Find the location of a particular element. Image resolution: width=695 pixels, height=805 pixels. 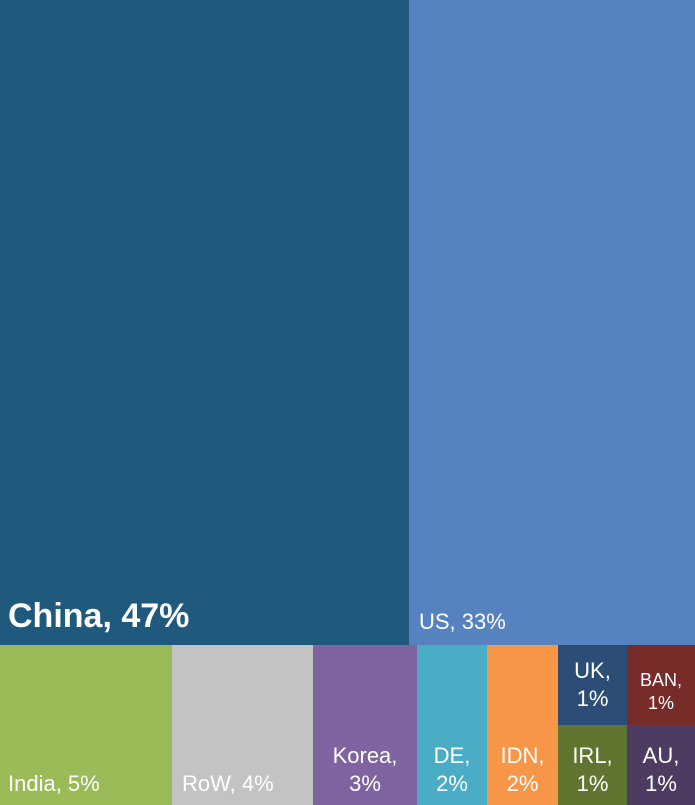

treemap-cell-de: DE, 2% is located at coordinates (452, 725).